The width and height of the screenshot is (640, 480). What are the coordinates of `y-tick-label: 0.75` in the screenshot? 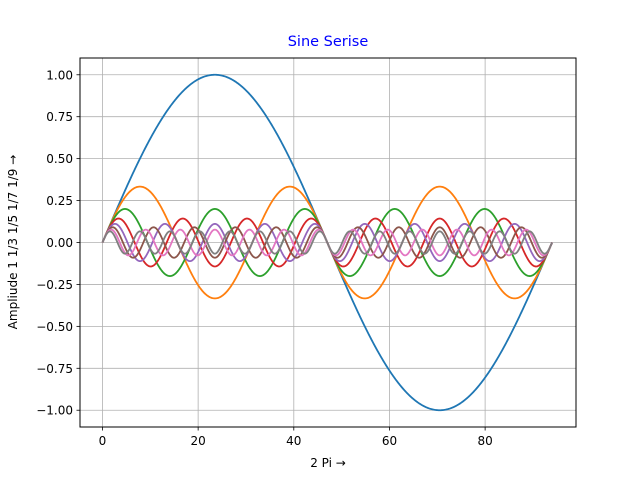 It's located at (59, 117).